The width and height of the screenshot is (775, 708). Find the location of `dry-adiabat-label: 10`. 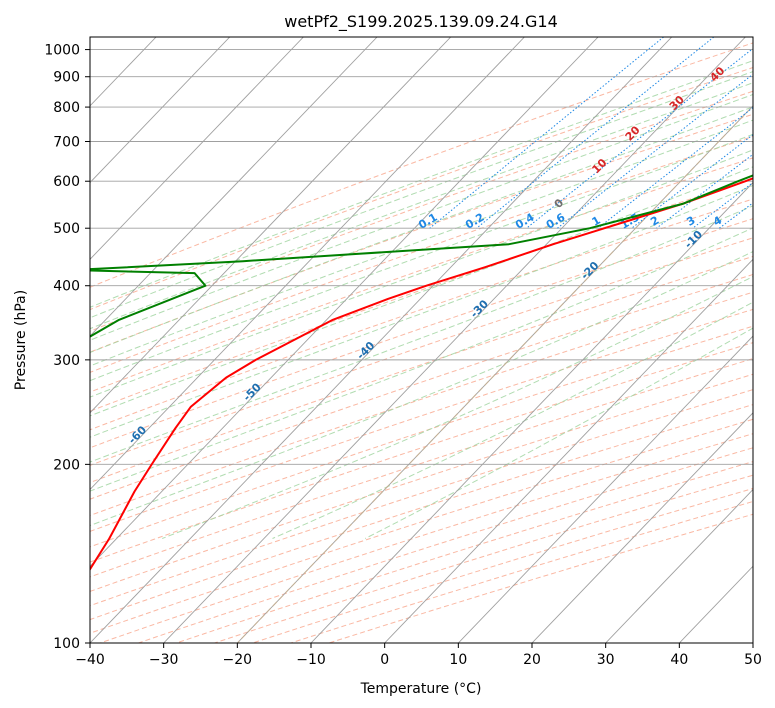

dry-adiabat-label: 10 is located at coordinates (599, 166).